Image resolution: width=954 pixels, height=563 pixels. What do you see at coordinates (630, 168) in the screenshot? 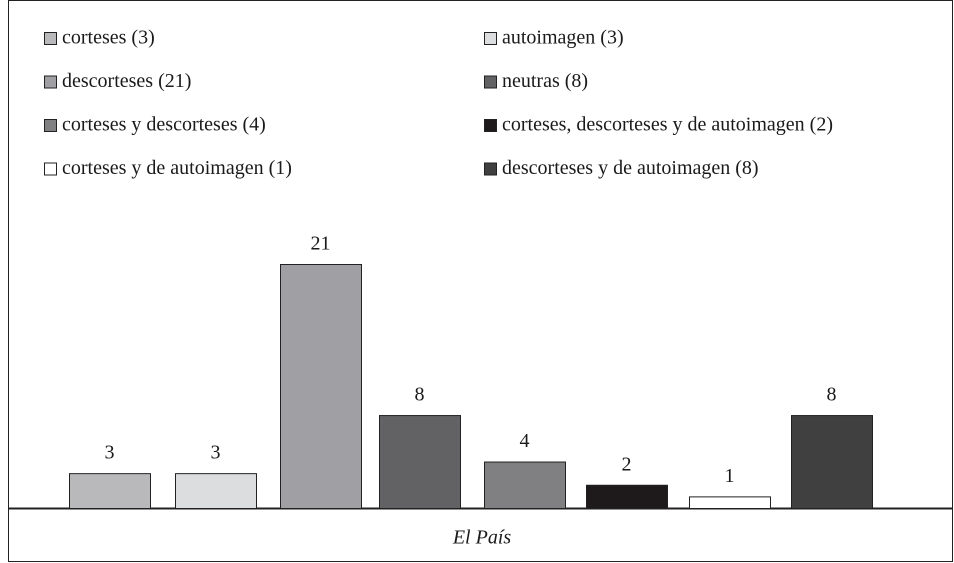
I see `legend-label: descorteses y de autoimagen (8)` at bounding box center [630, 168].